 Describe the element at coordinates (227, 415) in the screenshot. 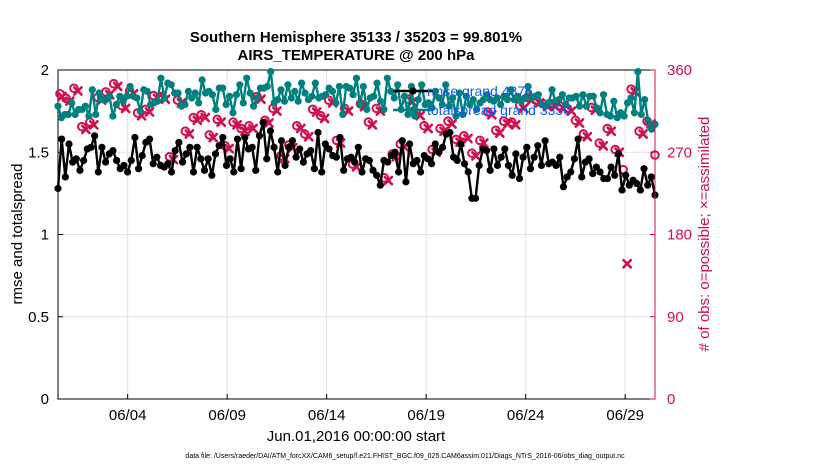

I see `x-tick-label: 06/09` at that location.